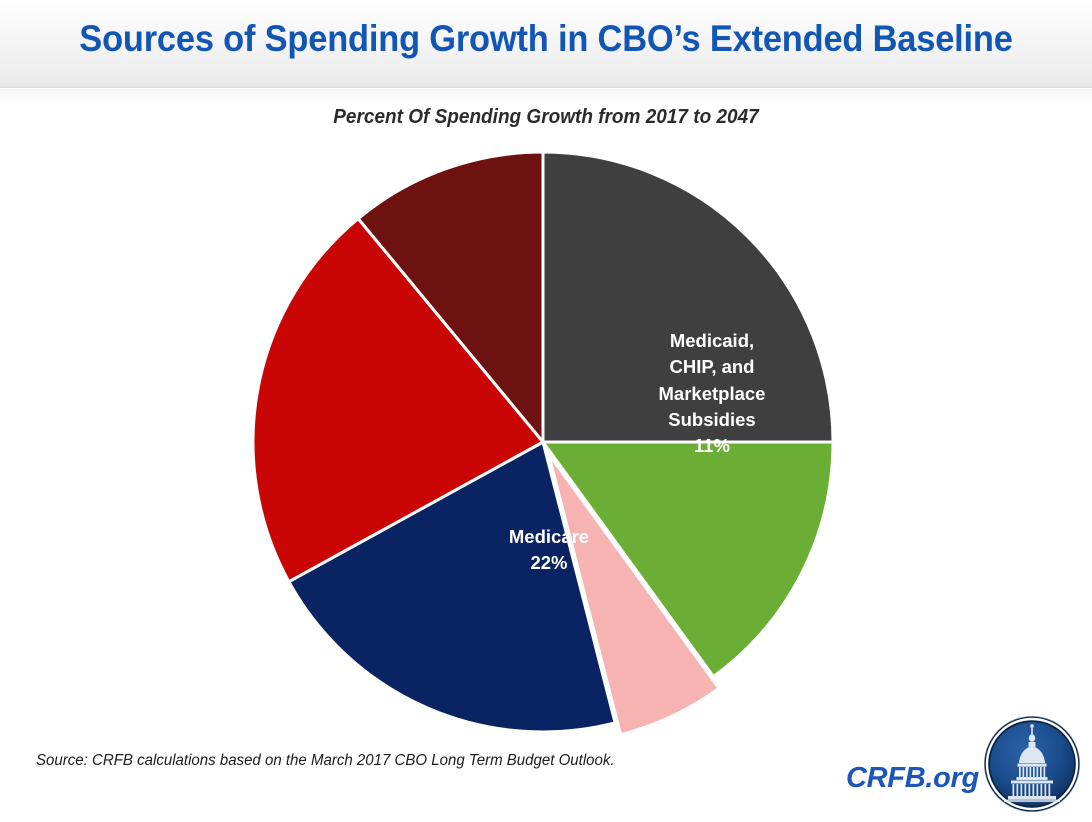  Describe the element at coordinates (634, 594) in the screenshot. I see `pie-slice-other-mandatory` at that location.